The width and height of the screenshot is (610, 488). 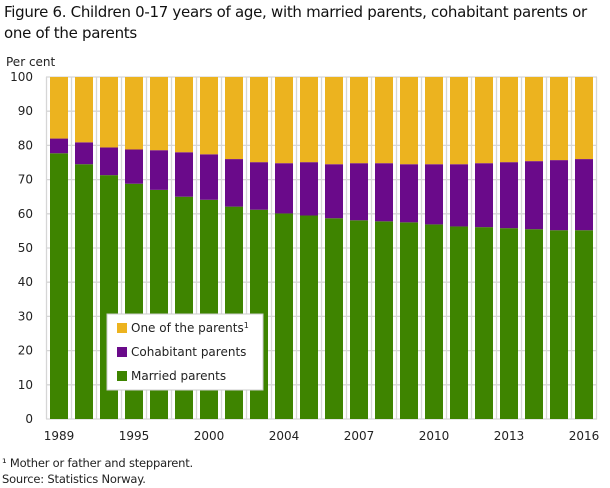 What do you see at coordinates (309, 120) in the screenshot?
I see `bar-one-of-the-parents-2005` at bounding box center [309, 120].